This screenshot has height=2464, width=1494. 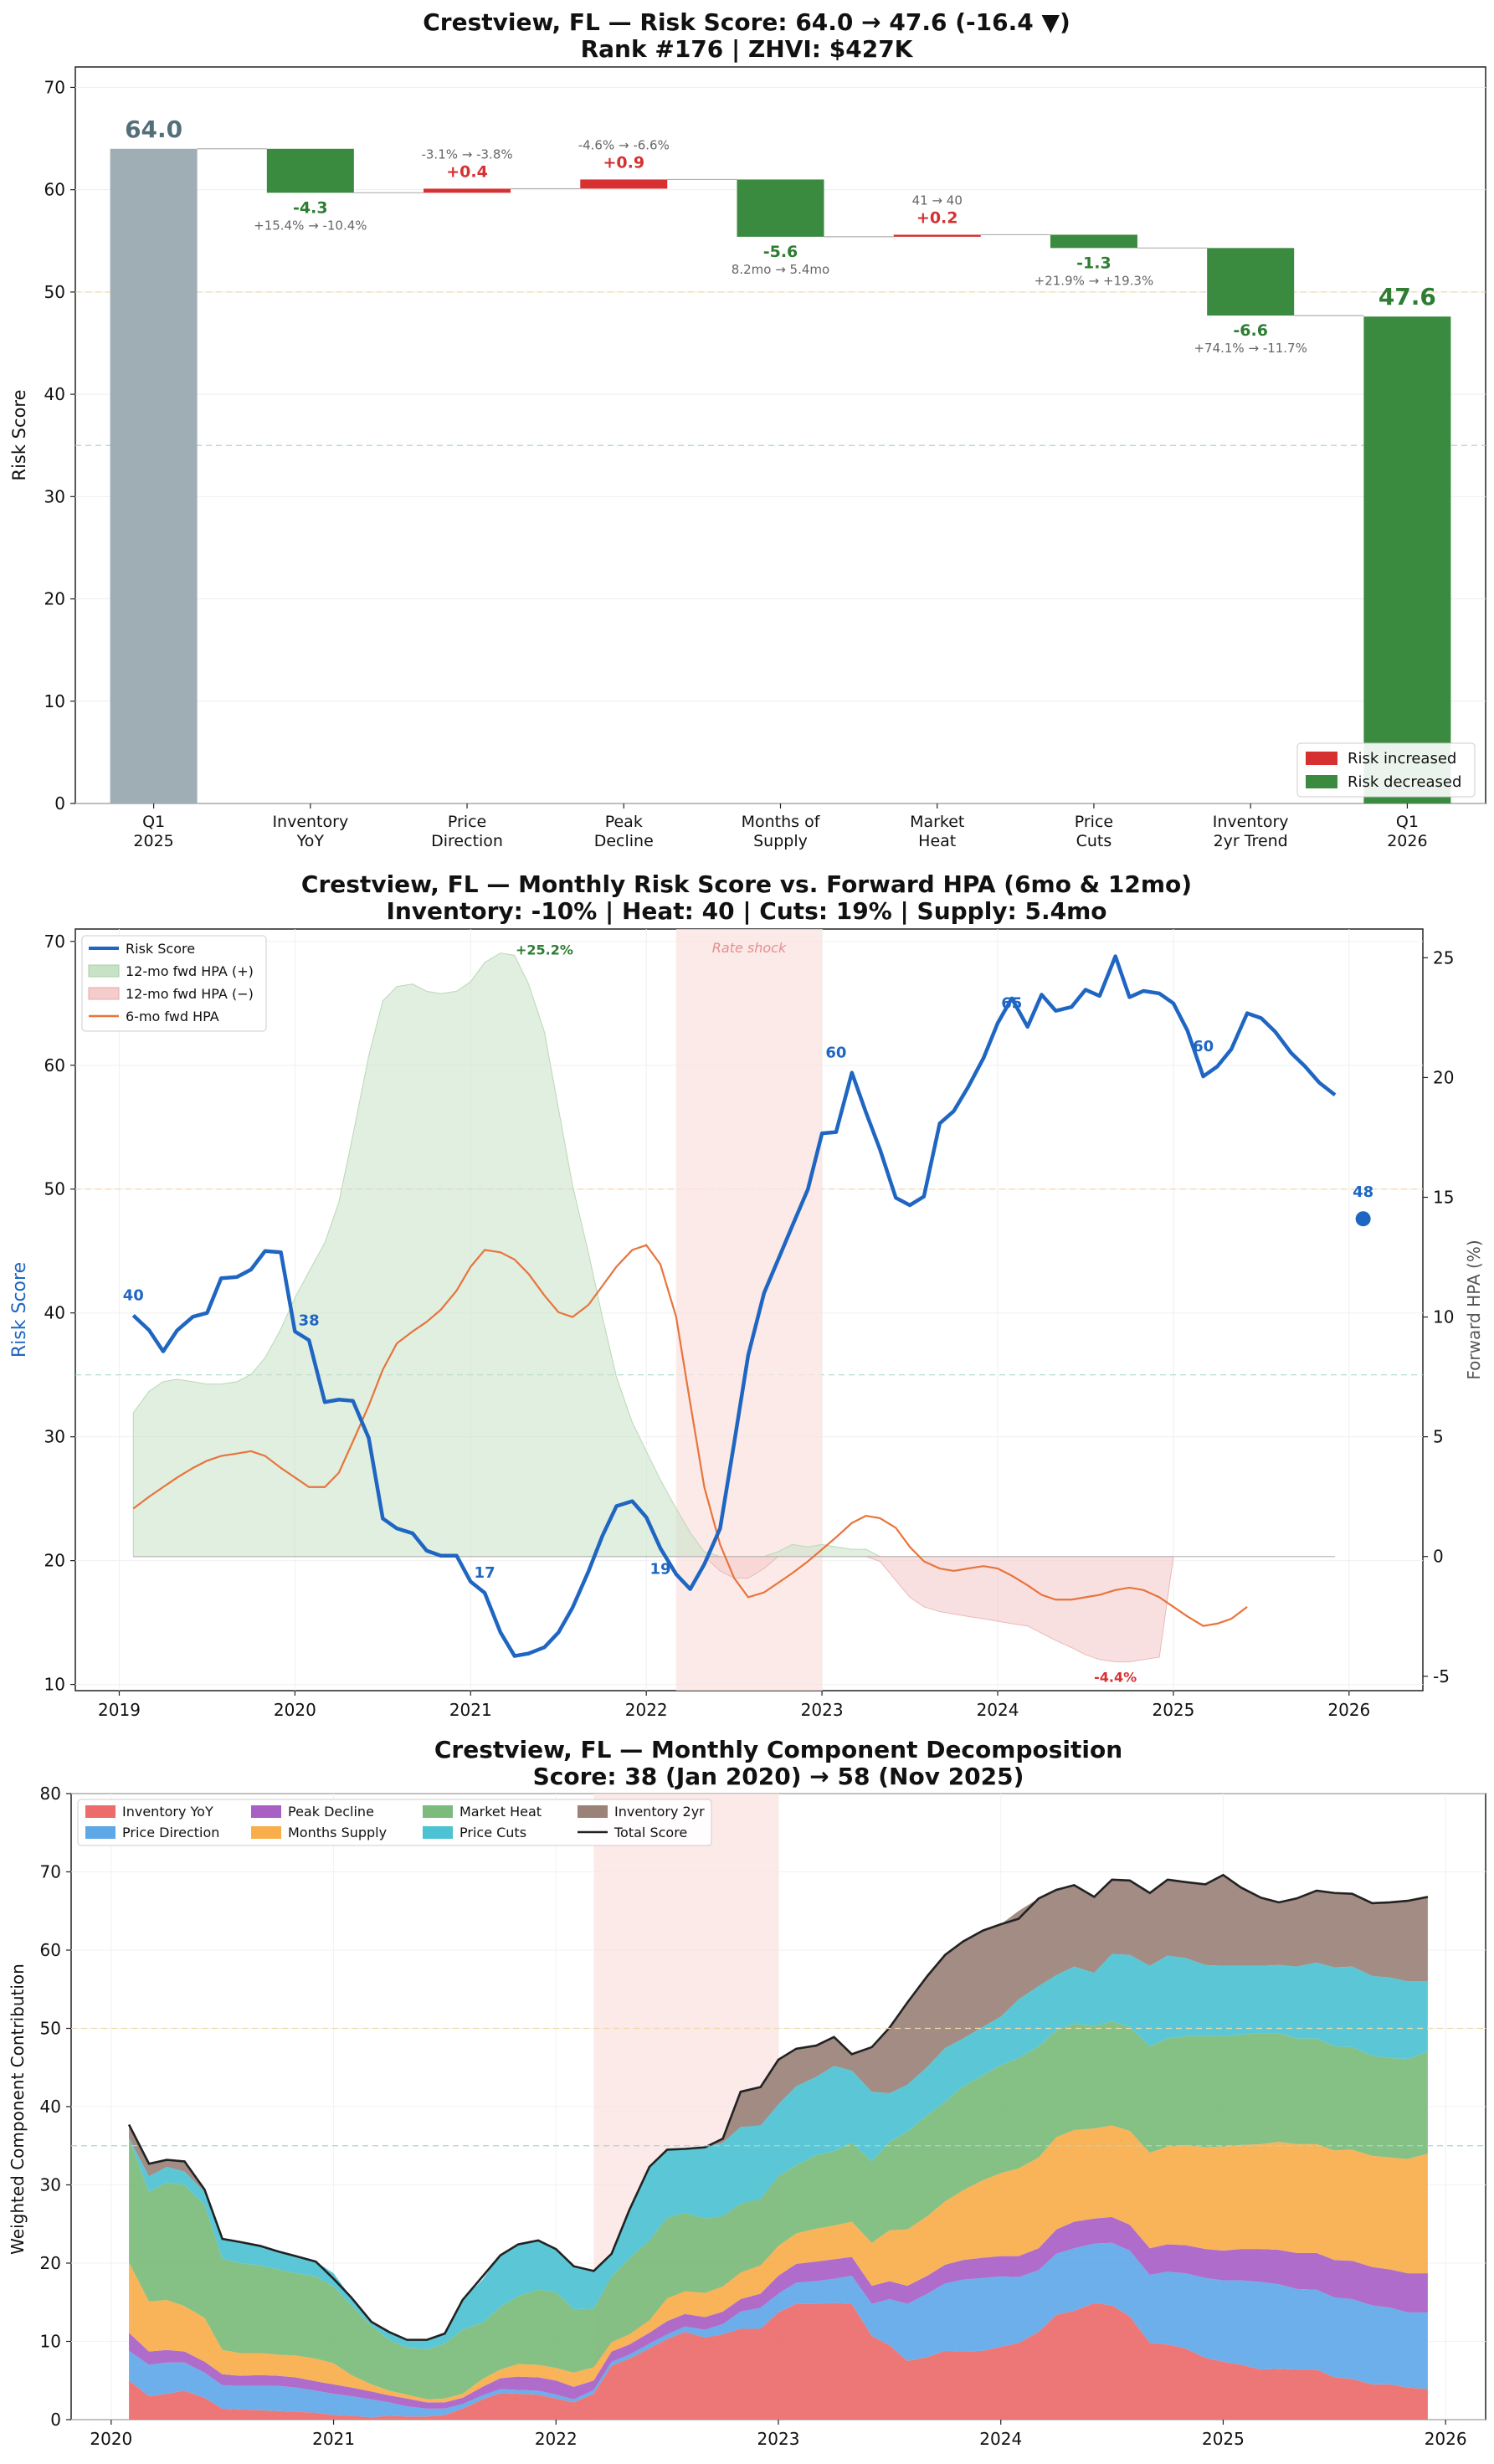 What do you see at coordinates (659, 1569) in the screenshot?
I see `risk-score-point-label: 19` at bounding box center [659, 1569].